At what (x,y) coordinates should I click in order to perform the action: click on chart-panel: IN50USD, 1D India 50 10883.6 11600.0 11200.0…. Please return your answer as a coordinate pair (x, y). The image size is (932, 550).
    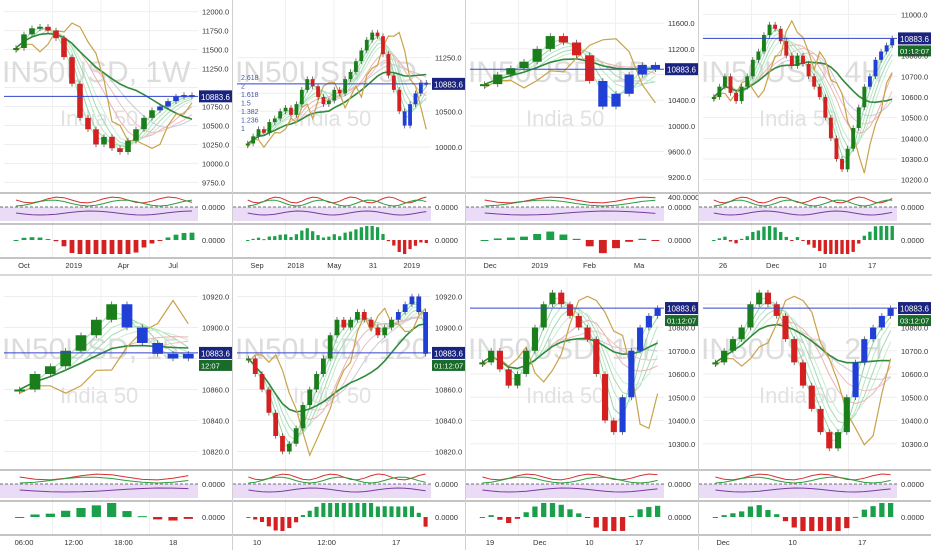
    Looking at the image, I should click on (582, 136).